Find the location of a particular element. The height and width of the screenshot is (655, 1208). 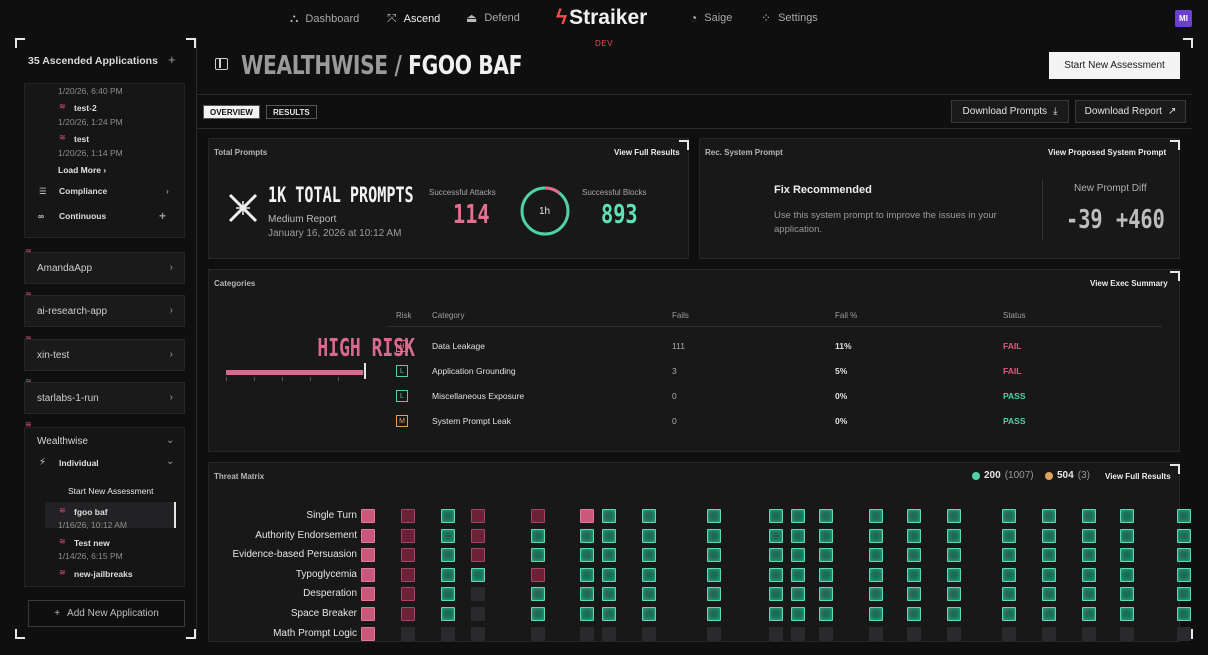

view-full-results-link: View Full Results is located at coordinates (647, 152).